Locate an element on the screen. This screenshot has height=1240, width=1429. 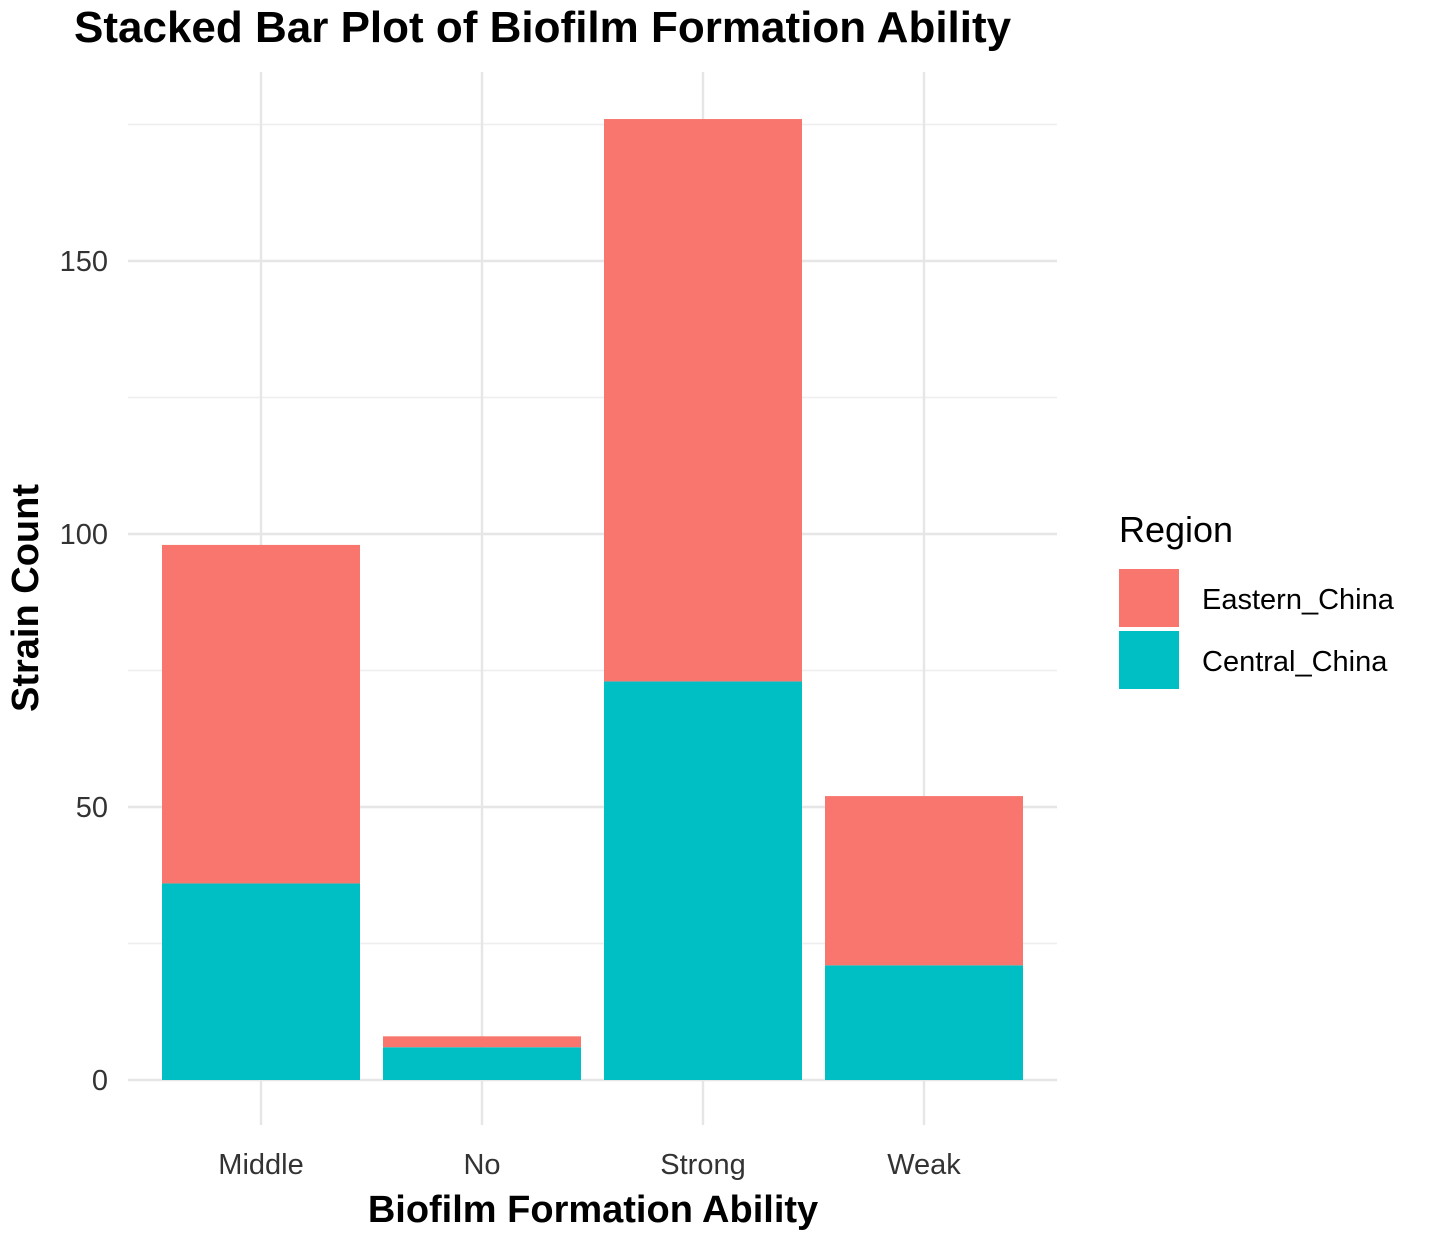
y-tick-label: 150 is located at coordinates (84, 262).